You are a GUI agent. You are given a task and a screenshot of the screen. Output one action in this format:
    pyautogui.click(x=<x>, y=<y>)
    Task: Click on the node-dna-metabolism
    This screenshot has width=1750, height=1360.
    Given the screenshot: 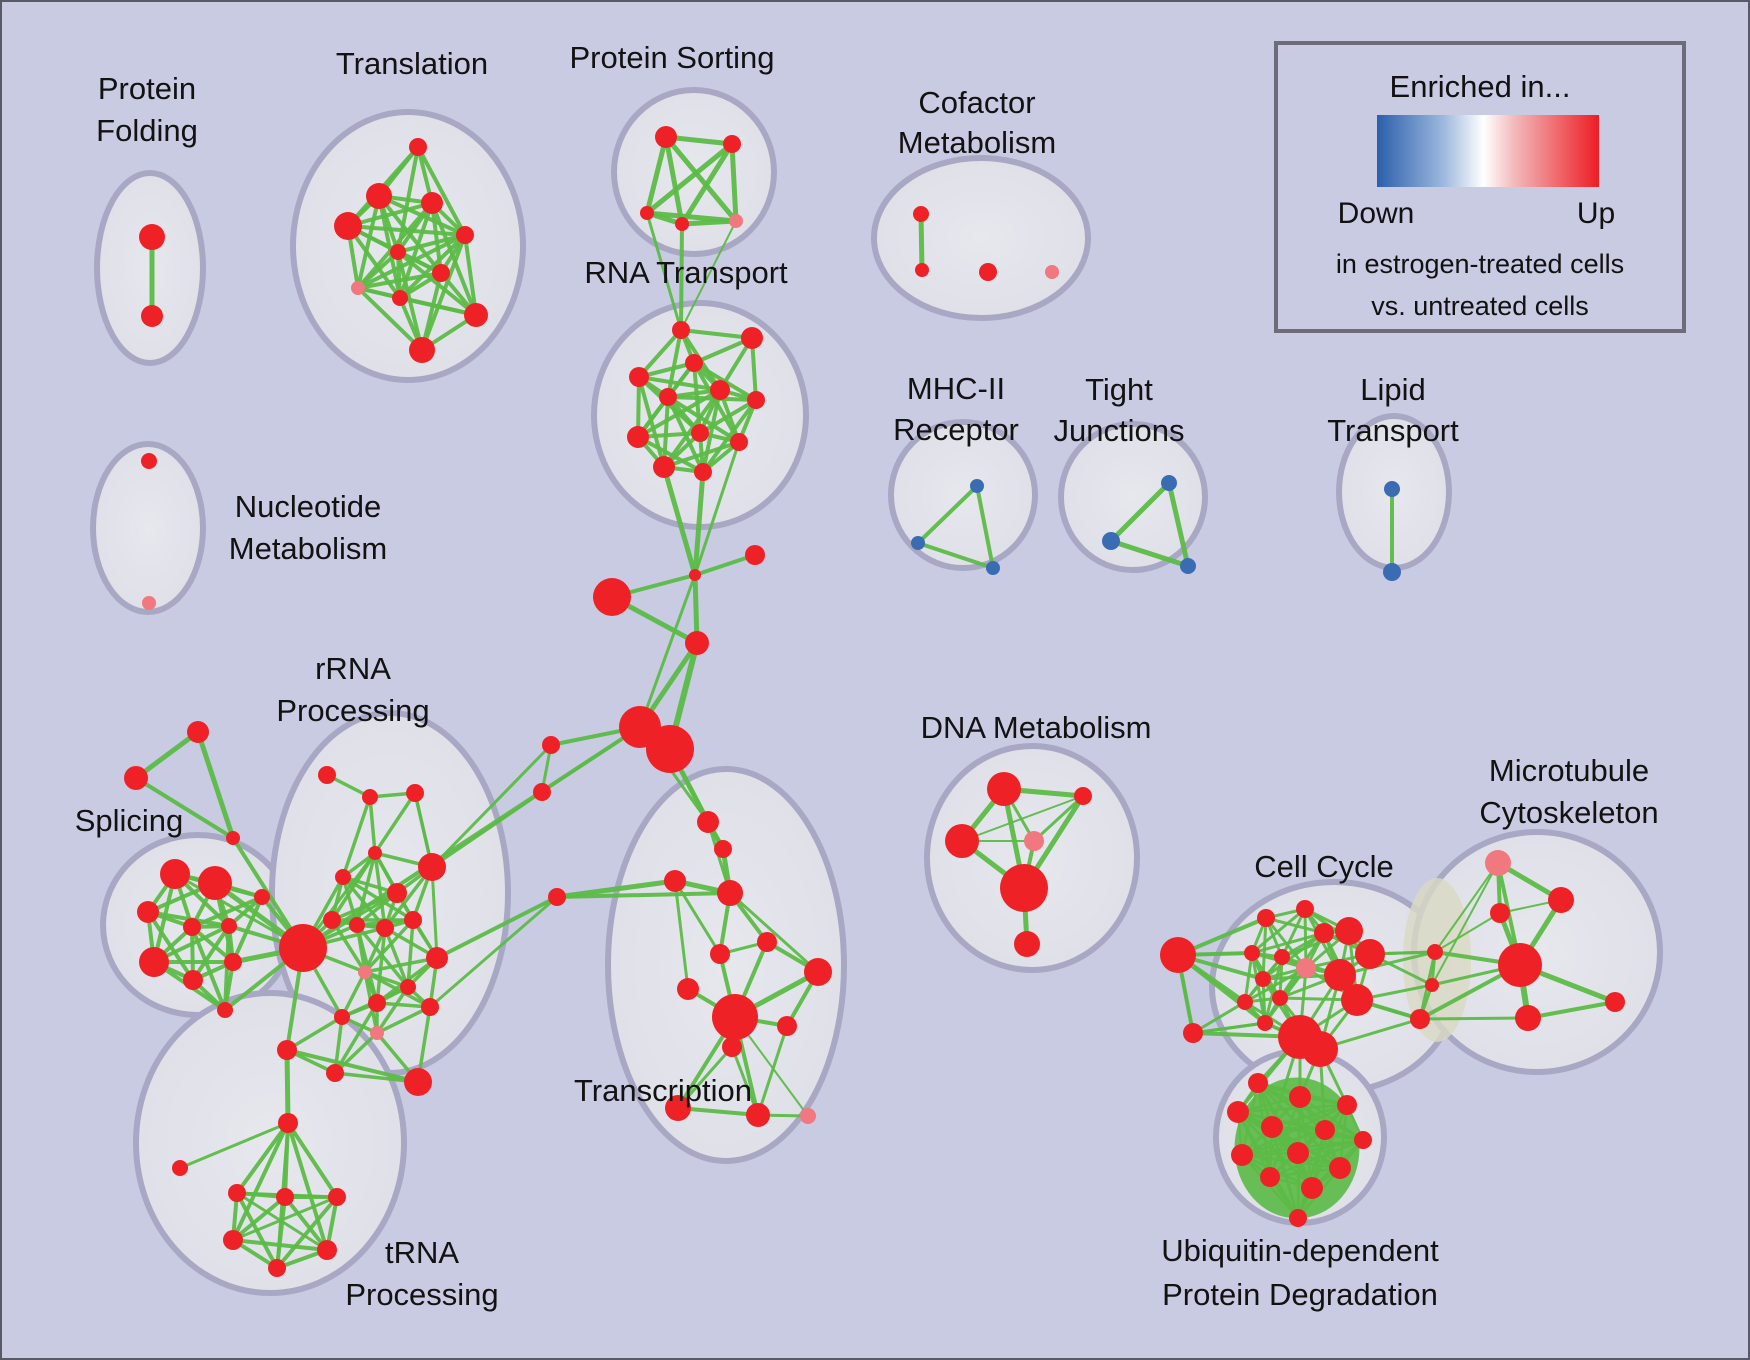 What is the action you would take?
    pyautogui.click(x=962, y=841)
    